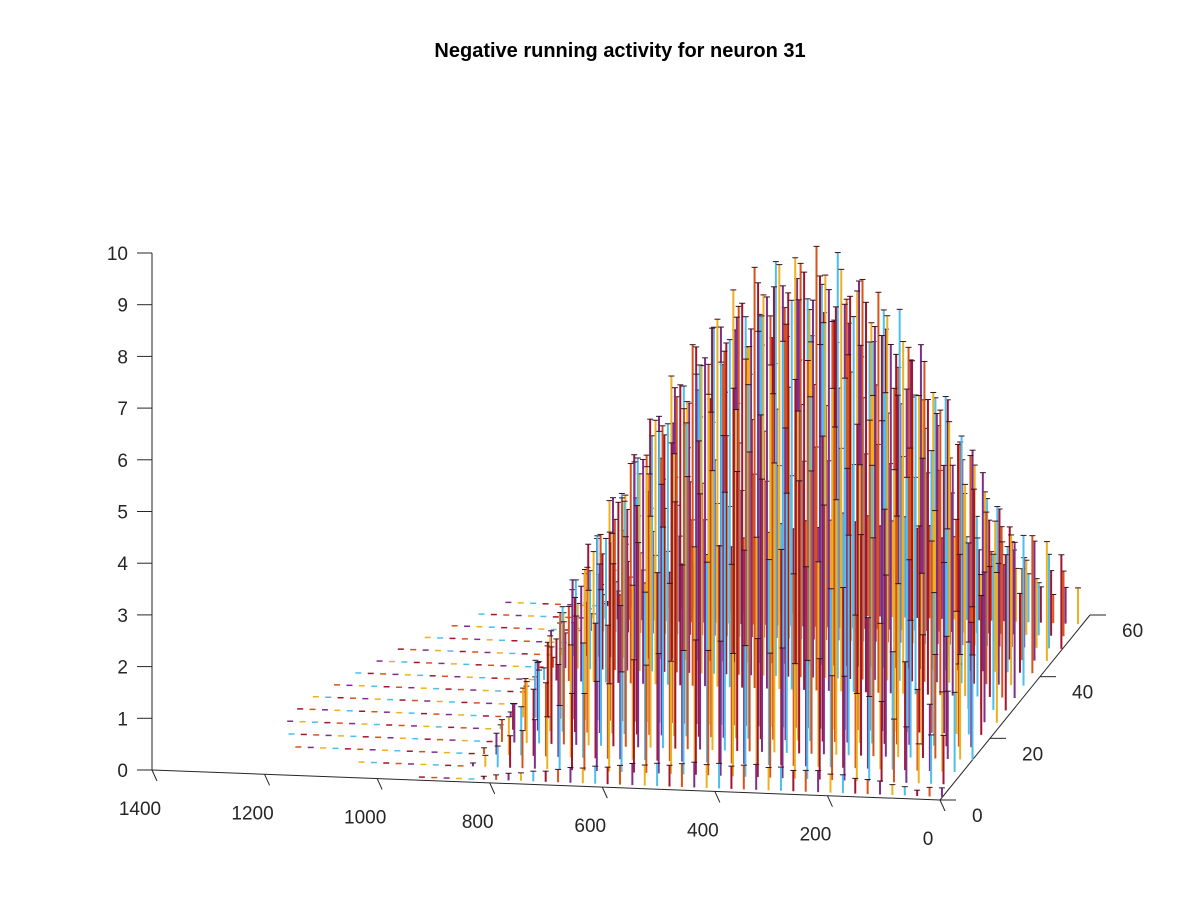  I want to click on z-tick-label: 8, so click(122, 357).